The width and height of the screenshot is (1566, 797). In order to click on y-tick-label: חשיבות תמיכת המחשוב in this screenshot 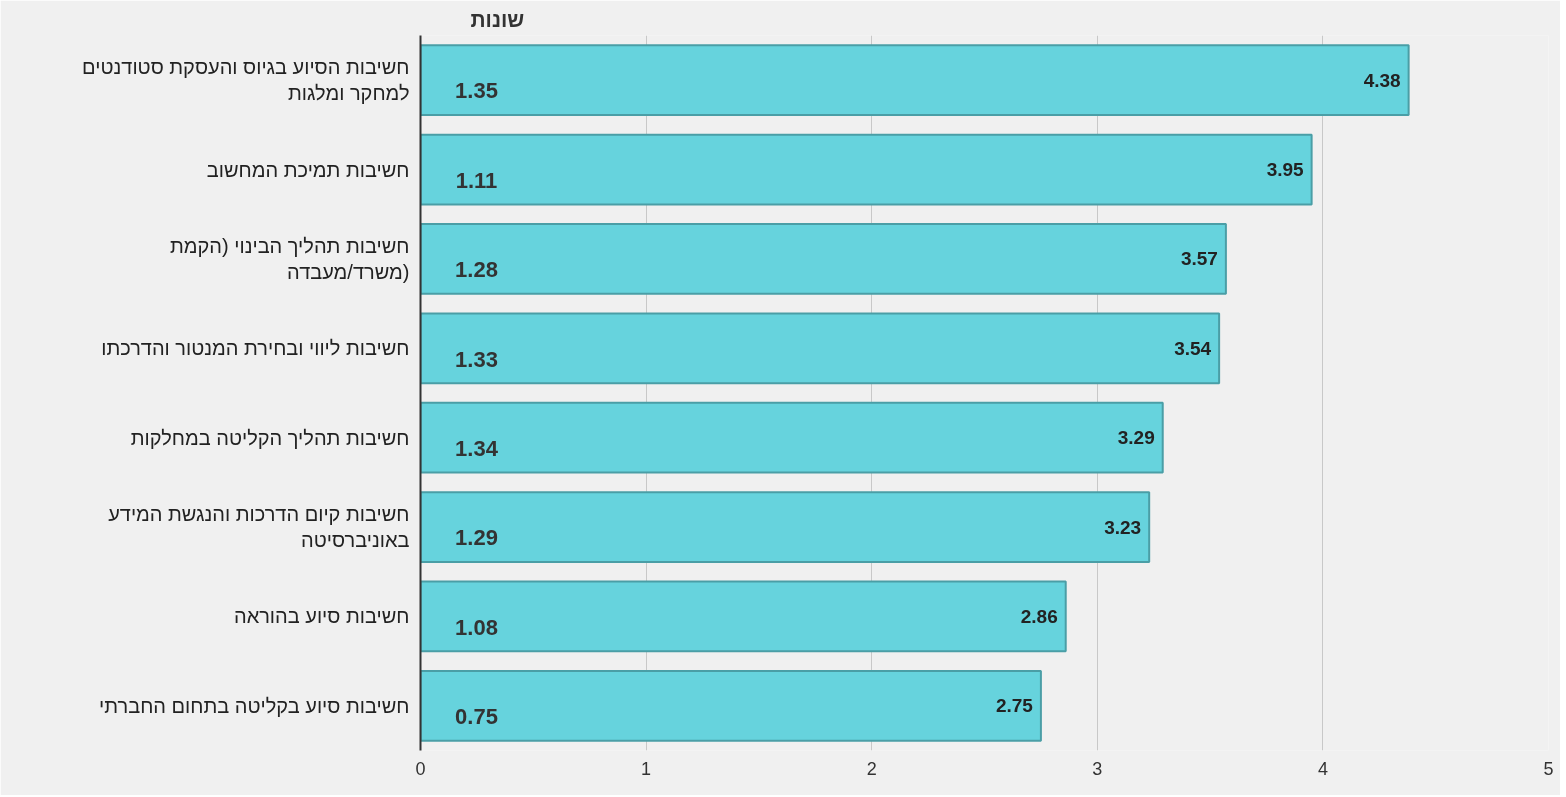, I will do `click(308, 169)`.